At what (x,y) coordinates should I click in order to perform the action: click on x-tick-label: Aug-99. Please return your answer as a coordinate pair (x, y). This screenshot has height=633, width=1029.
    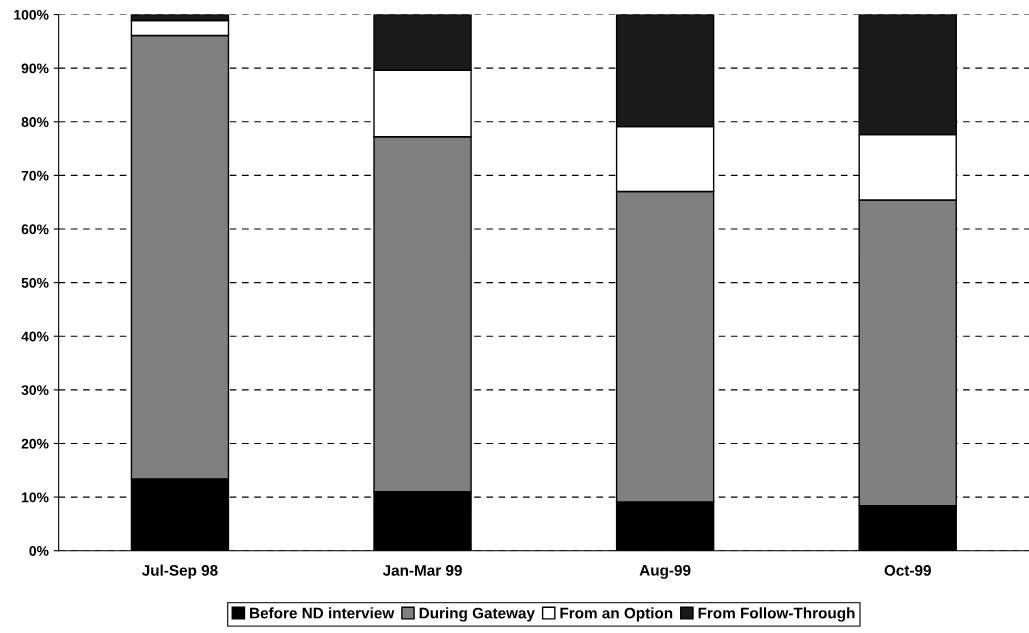
    Looking at the image, I should click on (665, 571).